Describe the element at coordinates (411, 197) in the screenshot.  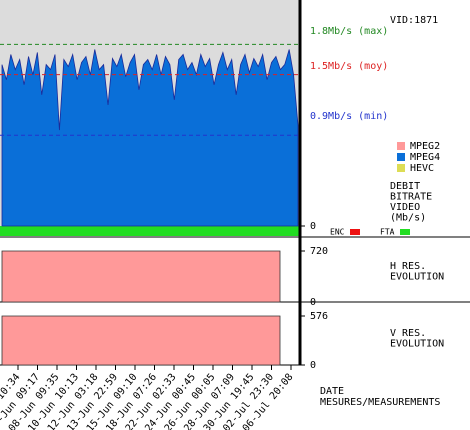
I see `axis-title: BITRATE` at that location.